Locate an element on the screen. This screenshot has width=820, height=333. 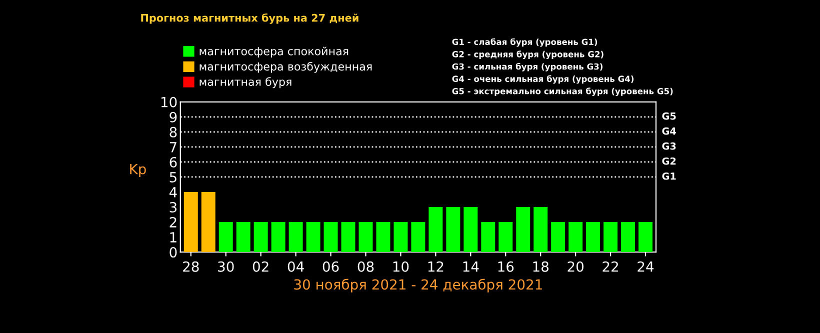
x-tick-label: 02 is located at coordinates (260, 266).